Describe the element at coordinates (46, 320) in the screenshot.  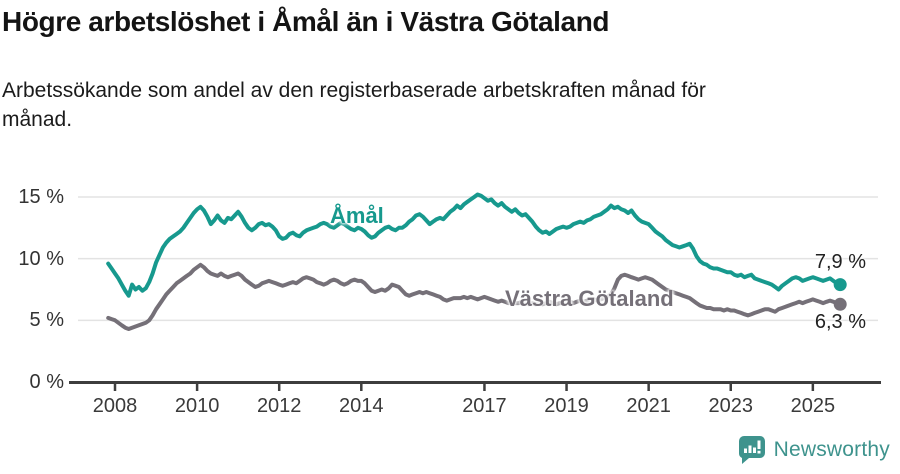
I see `y-axis-tick-label: 5 %` at that location.